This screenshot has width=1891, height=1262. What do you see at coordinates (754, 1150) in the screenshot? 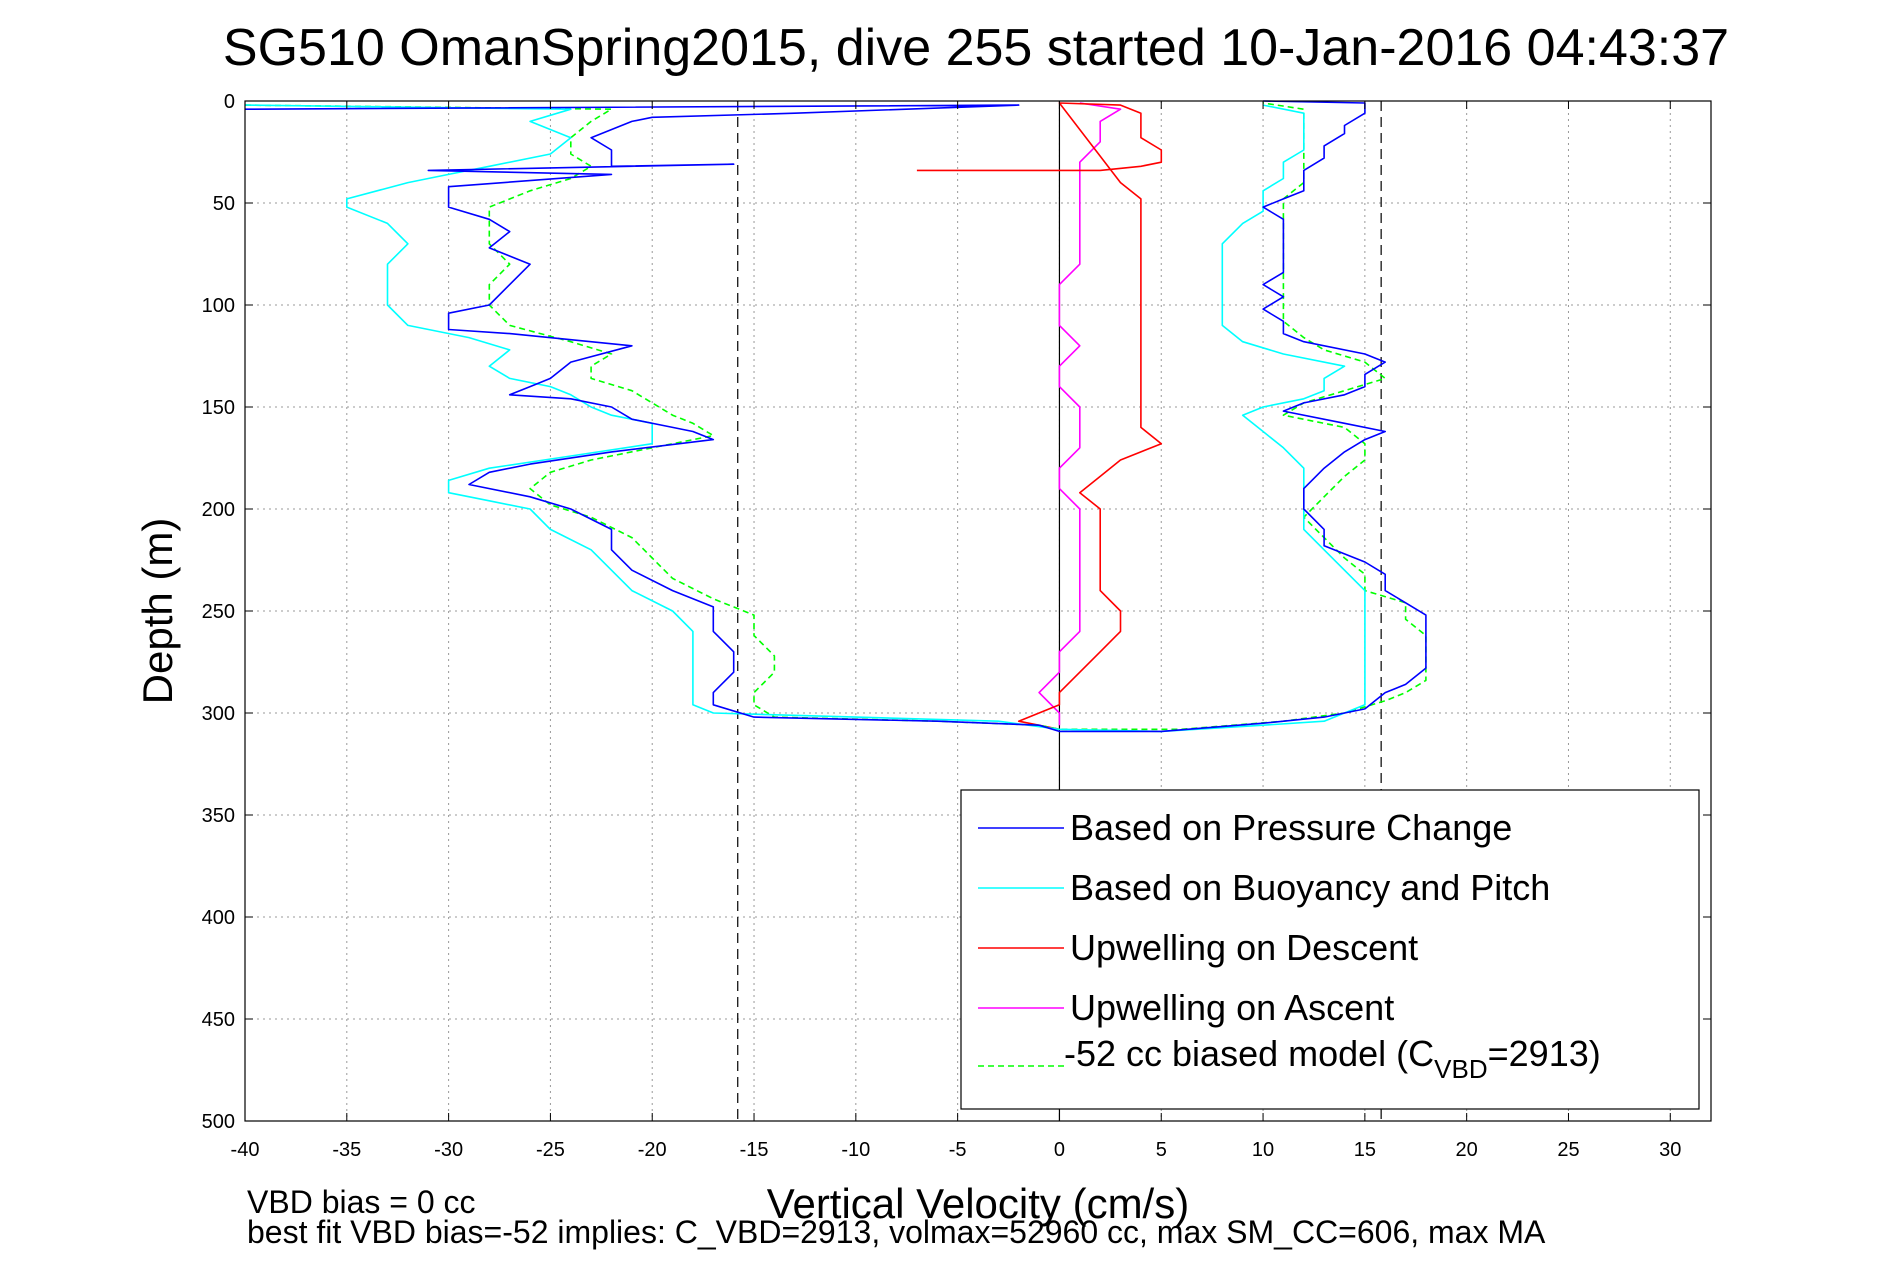
I see `x-tick-label: -15` at bounding box center [754, 1150].